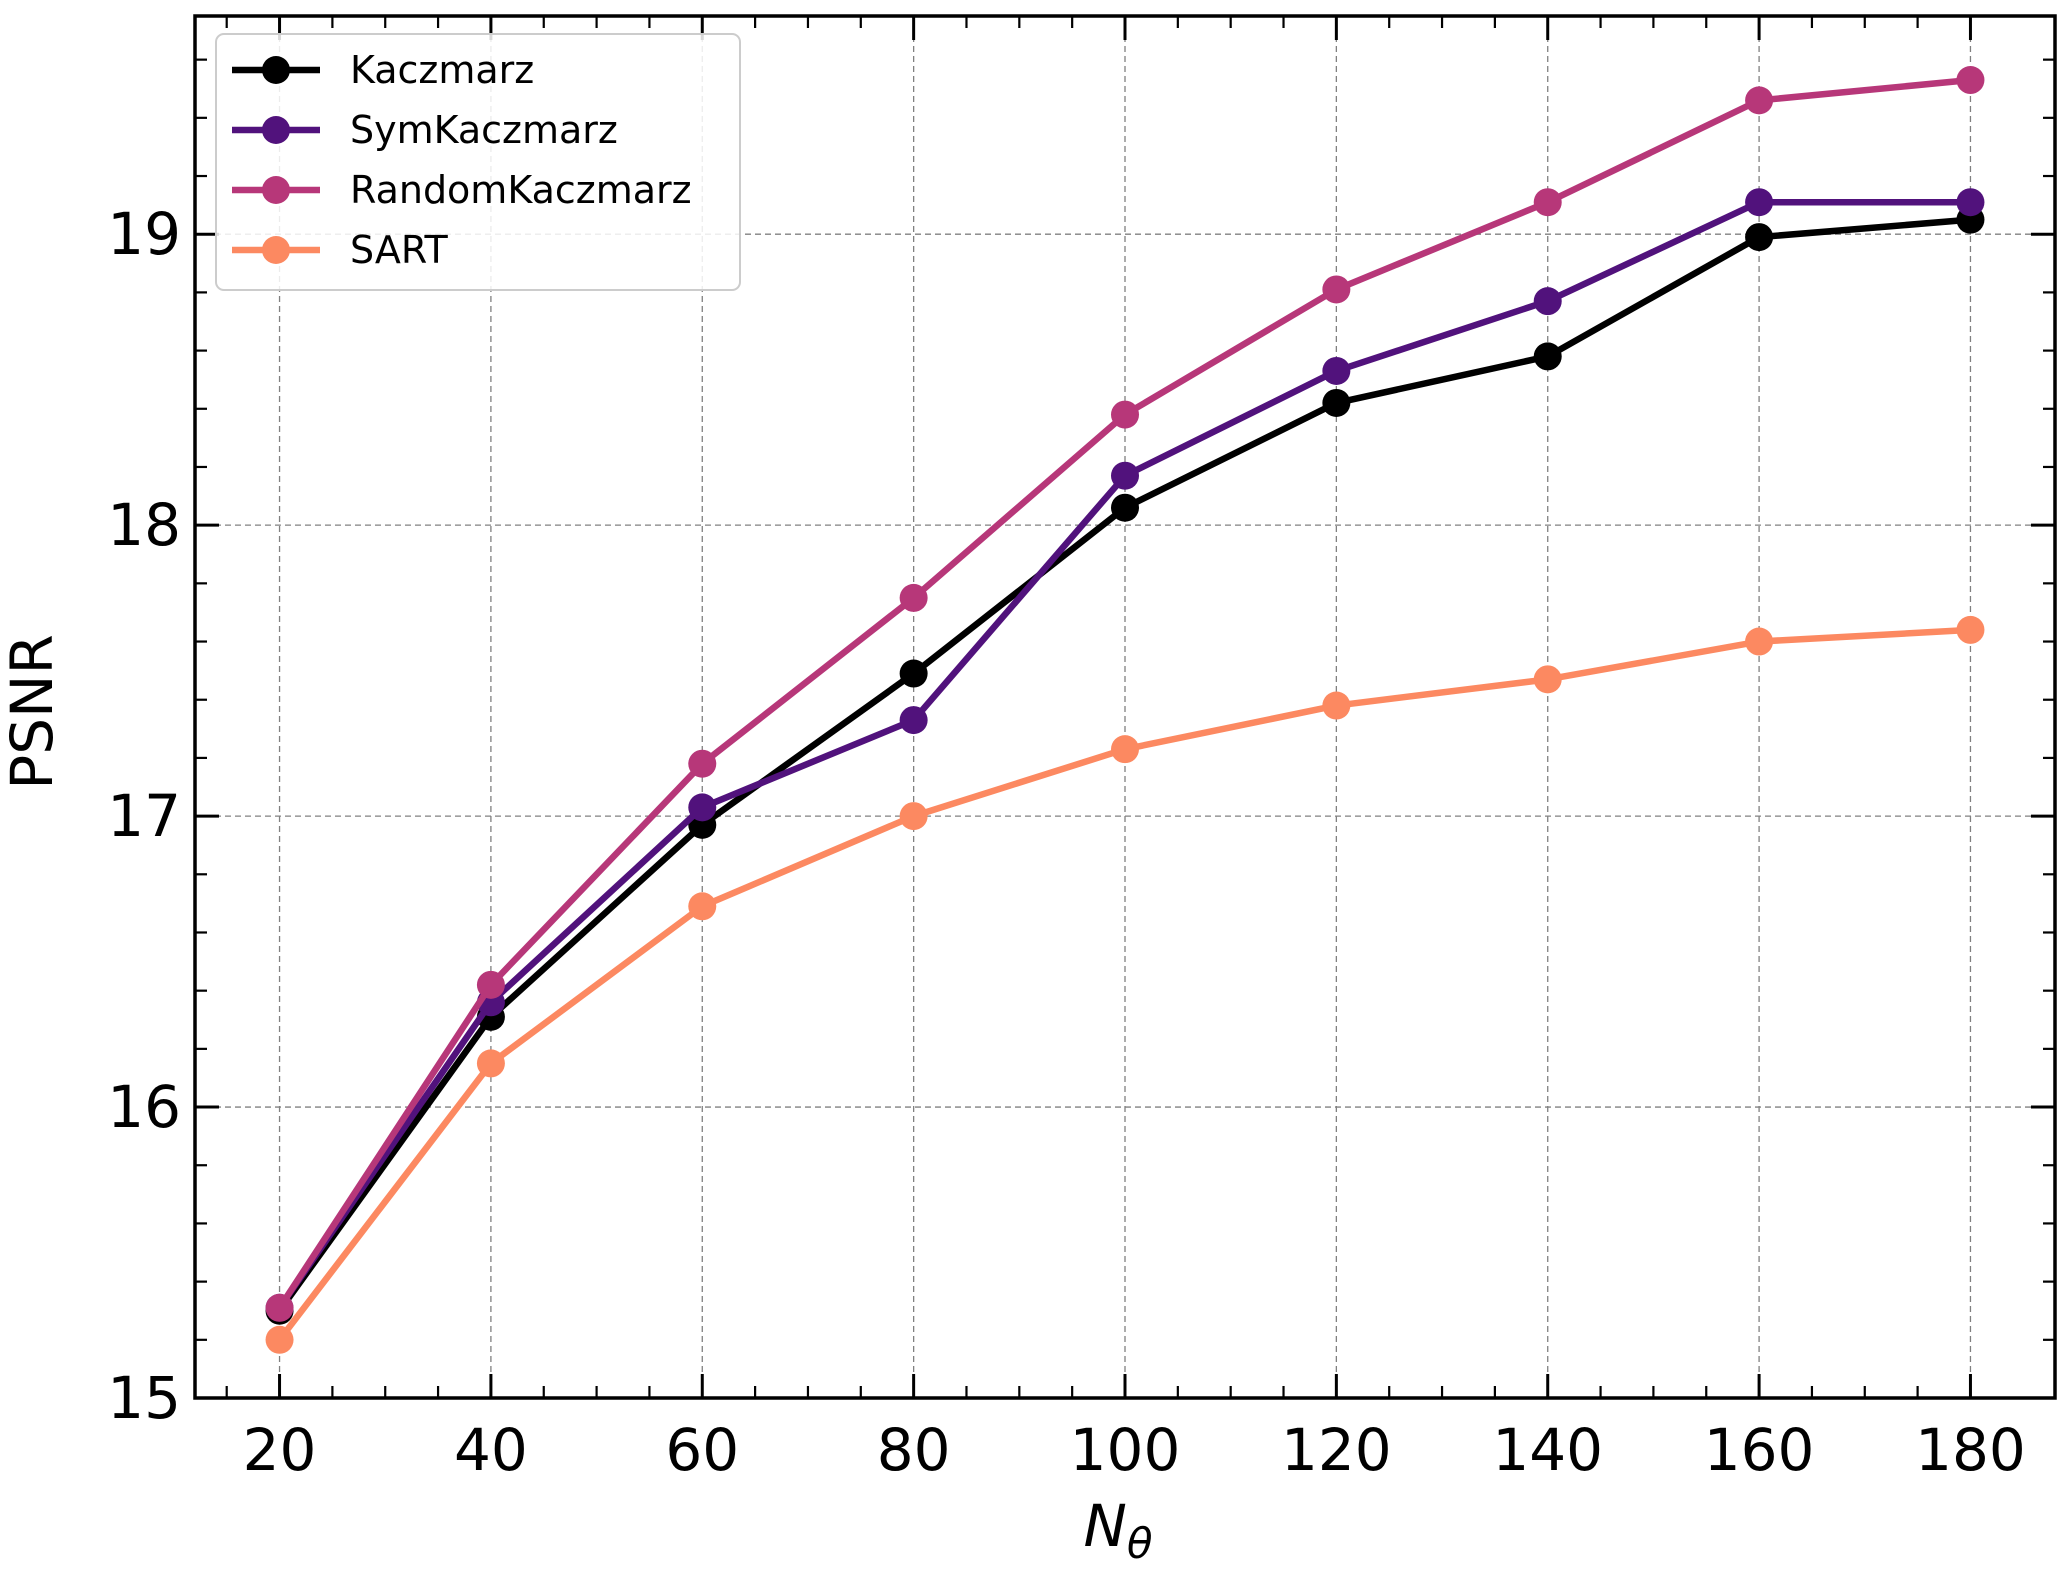 This screenshot has height=1575, width=2070. What do you see at coordinates (280, 1450) in the screenshot?
I see `x-tick-label: 20` at bounding box center [280, 1450].